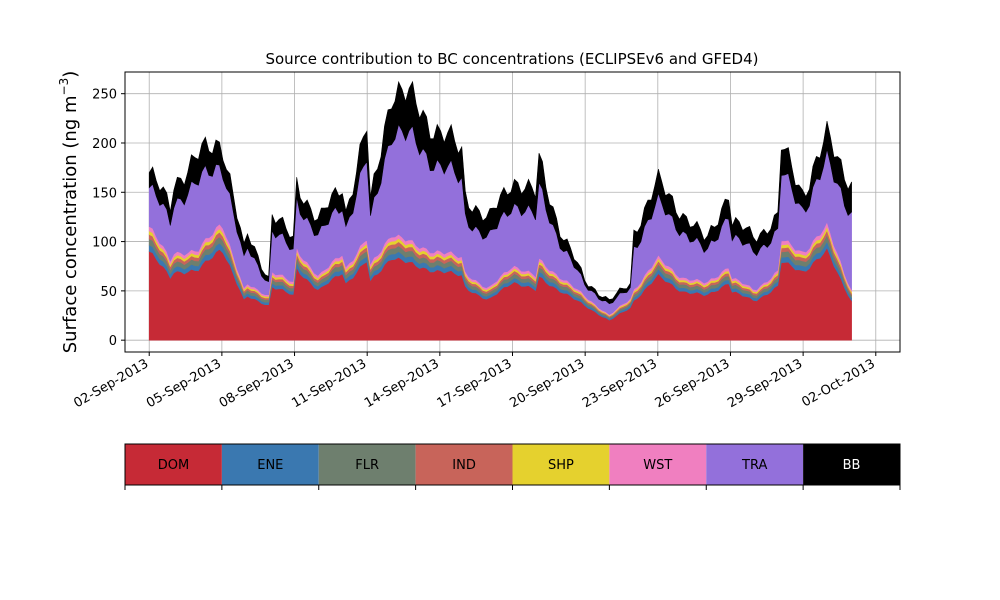 This screenshot has height=600, width=1000. I want to click on legend-label-flr: FLR, so click(367, 465).